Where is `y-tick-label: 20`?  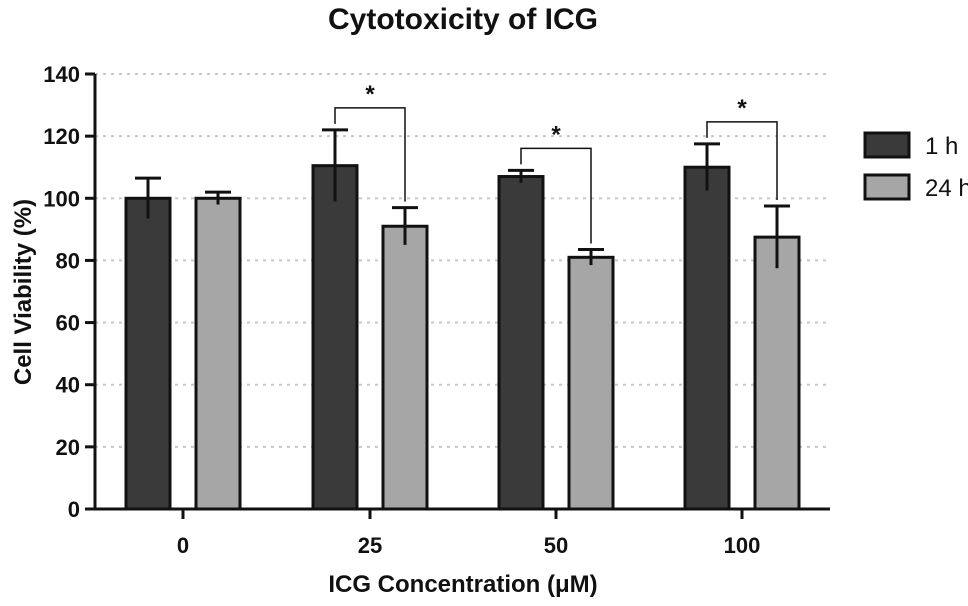
y-tick-label: 20 is located at coordinates (68, 447).